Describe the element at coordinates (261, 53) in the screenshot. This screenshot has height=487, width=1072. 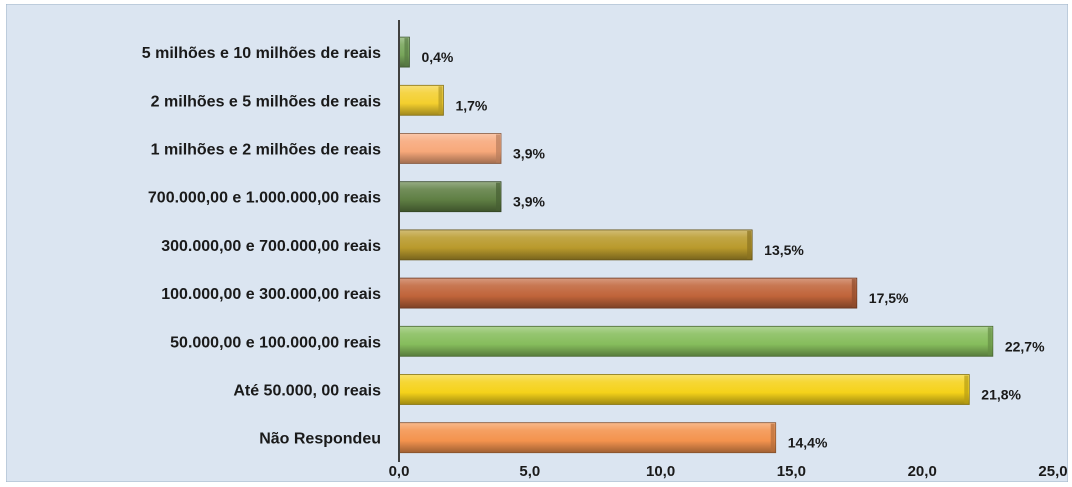
I see `category-label: 5 milhões e 10 milhões de reais` at that location.